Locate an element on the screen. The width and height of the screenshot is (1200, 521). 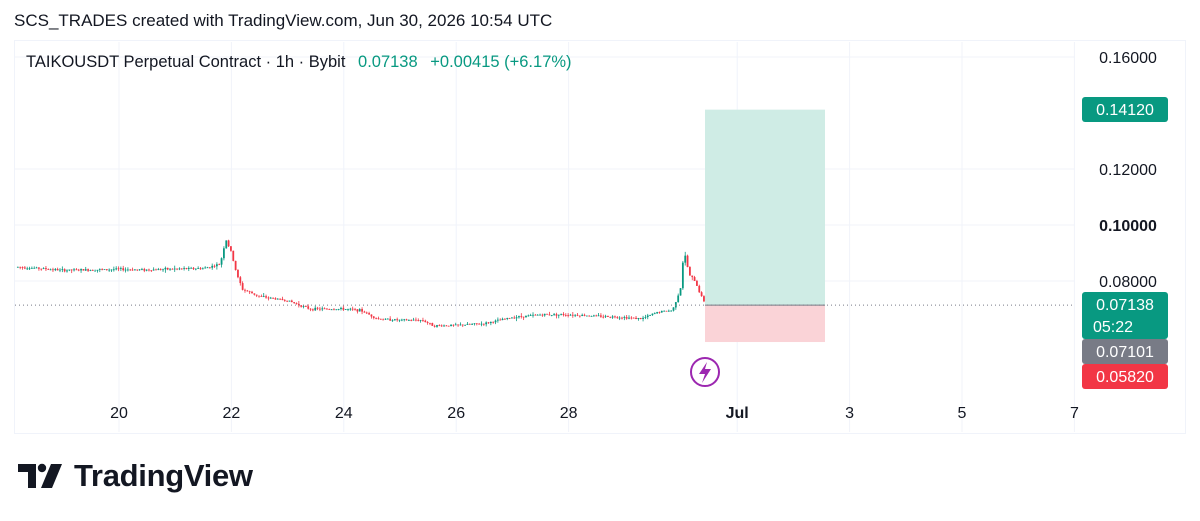
time-tick-label: 22 is located at coordinates (232, 413).